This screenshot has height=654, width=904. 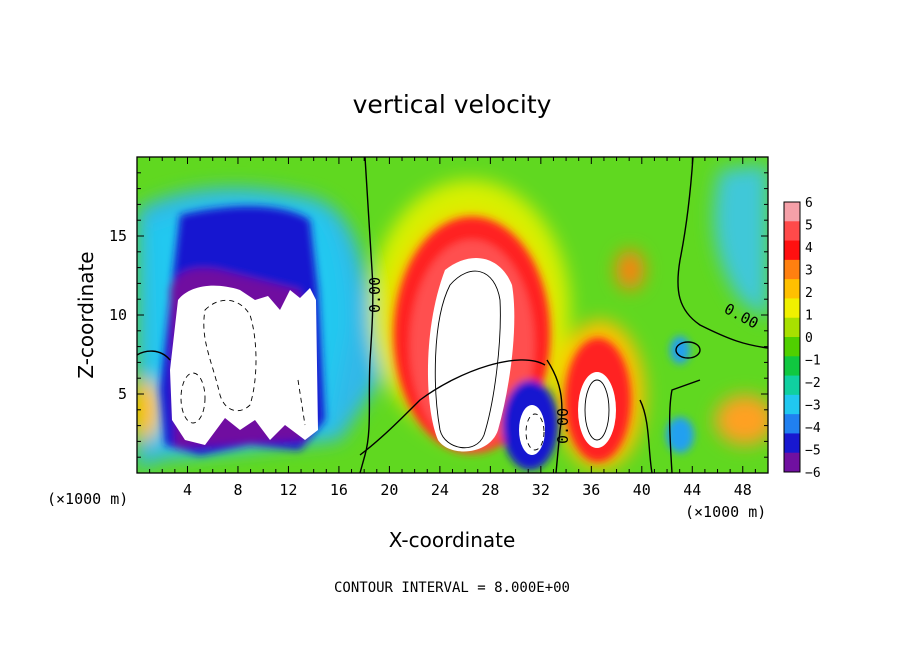 I want to click on colorbar-tick-label: 1, so click(x=809, y=316).